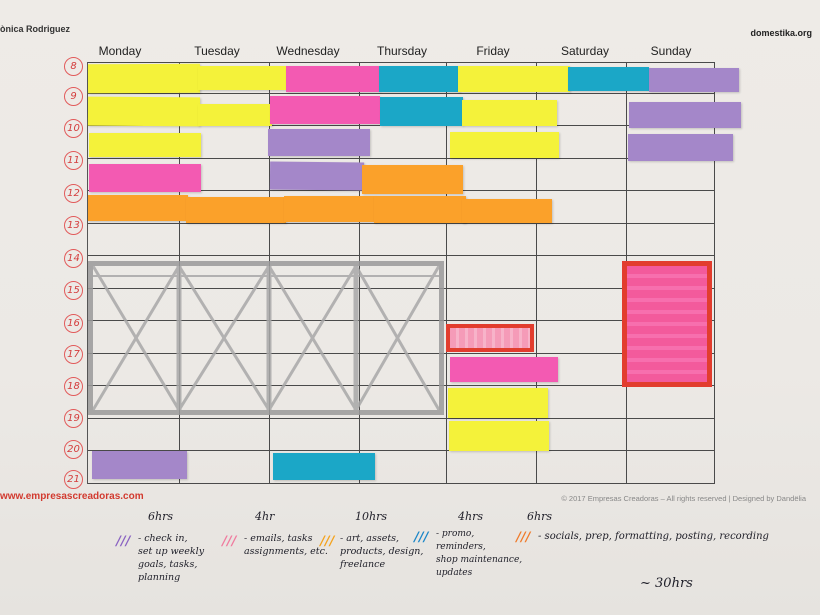  I want to click on legend-item-2: - emails, tasks assignments, etc., so click(286, 545).